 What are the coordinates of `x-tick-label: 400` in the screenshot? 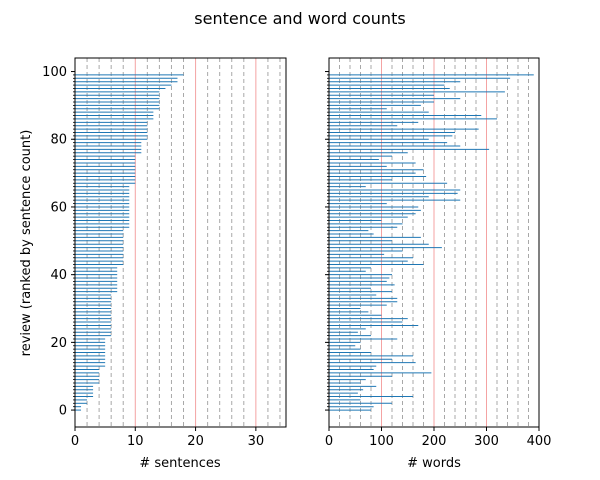 It's located at (539, 441).